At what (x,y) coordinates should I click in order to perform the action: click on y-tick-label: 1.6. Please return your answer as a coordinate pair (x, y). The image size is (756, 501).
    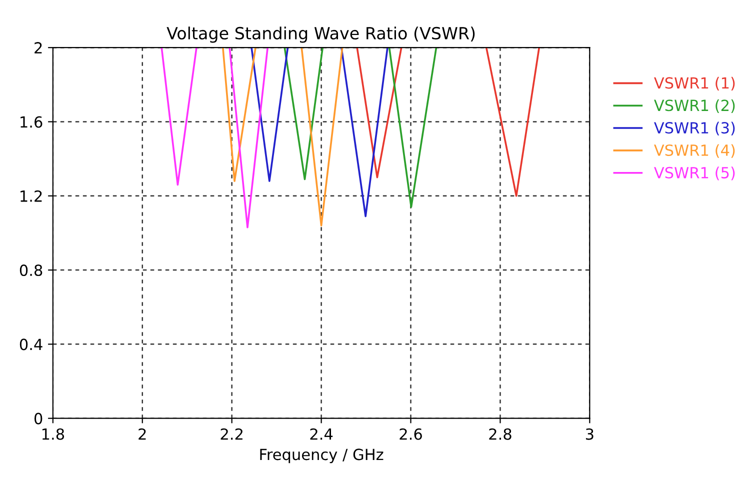
    Looking at the image, I should click on (31, 122).